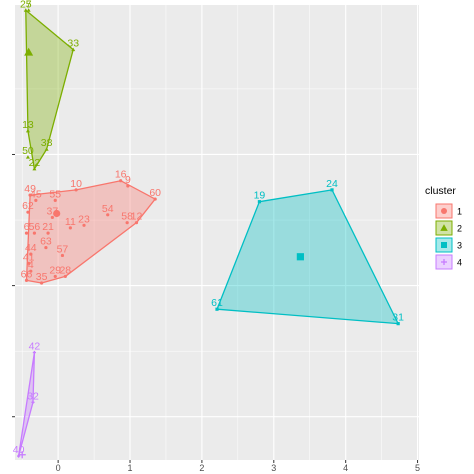 The height and width of the screenshot is (474, 474). What do you see at coordinates (46, 242) in the screenshot?
I see `point-label-63: 63` at bounding box center [46, 242].